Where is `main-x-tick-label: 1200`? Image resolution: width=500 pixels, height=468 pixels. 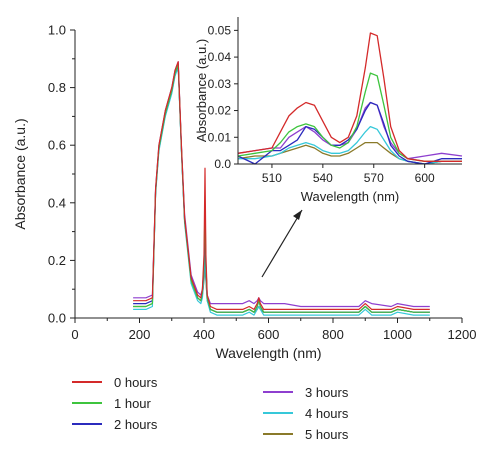 main-x-tick-label: 1200 is located at coordinates (462, 334).